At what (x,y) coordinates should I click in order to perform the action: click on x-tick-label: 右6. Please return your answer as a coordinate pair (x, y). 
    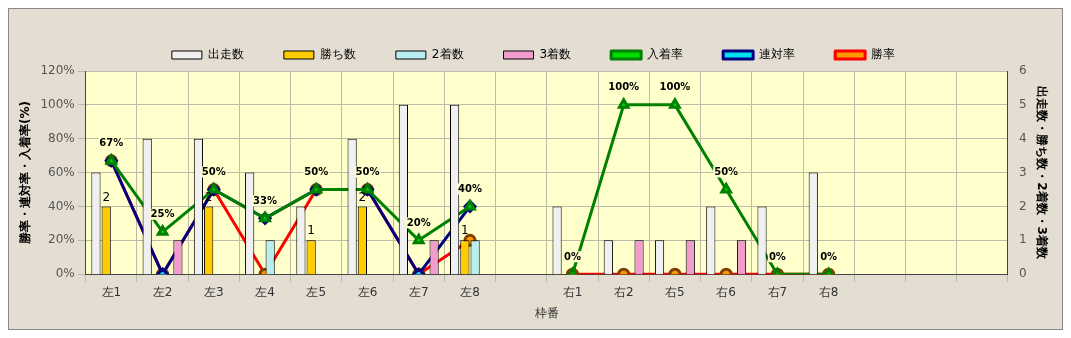
    Looking at the image, I should click on (726, 291).